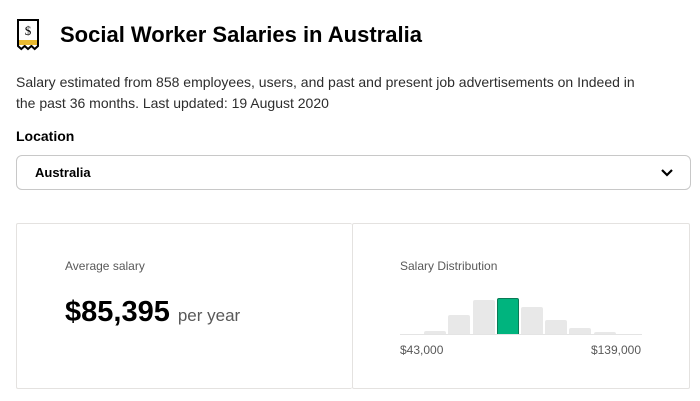 The width and height of the screenshot is (700, 401). I want to click on distribution-max-label: $139,000, so click(615, 350).